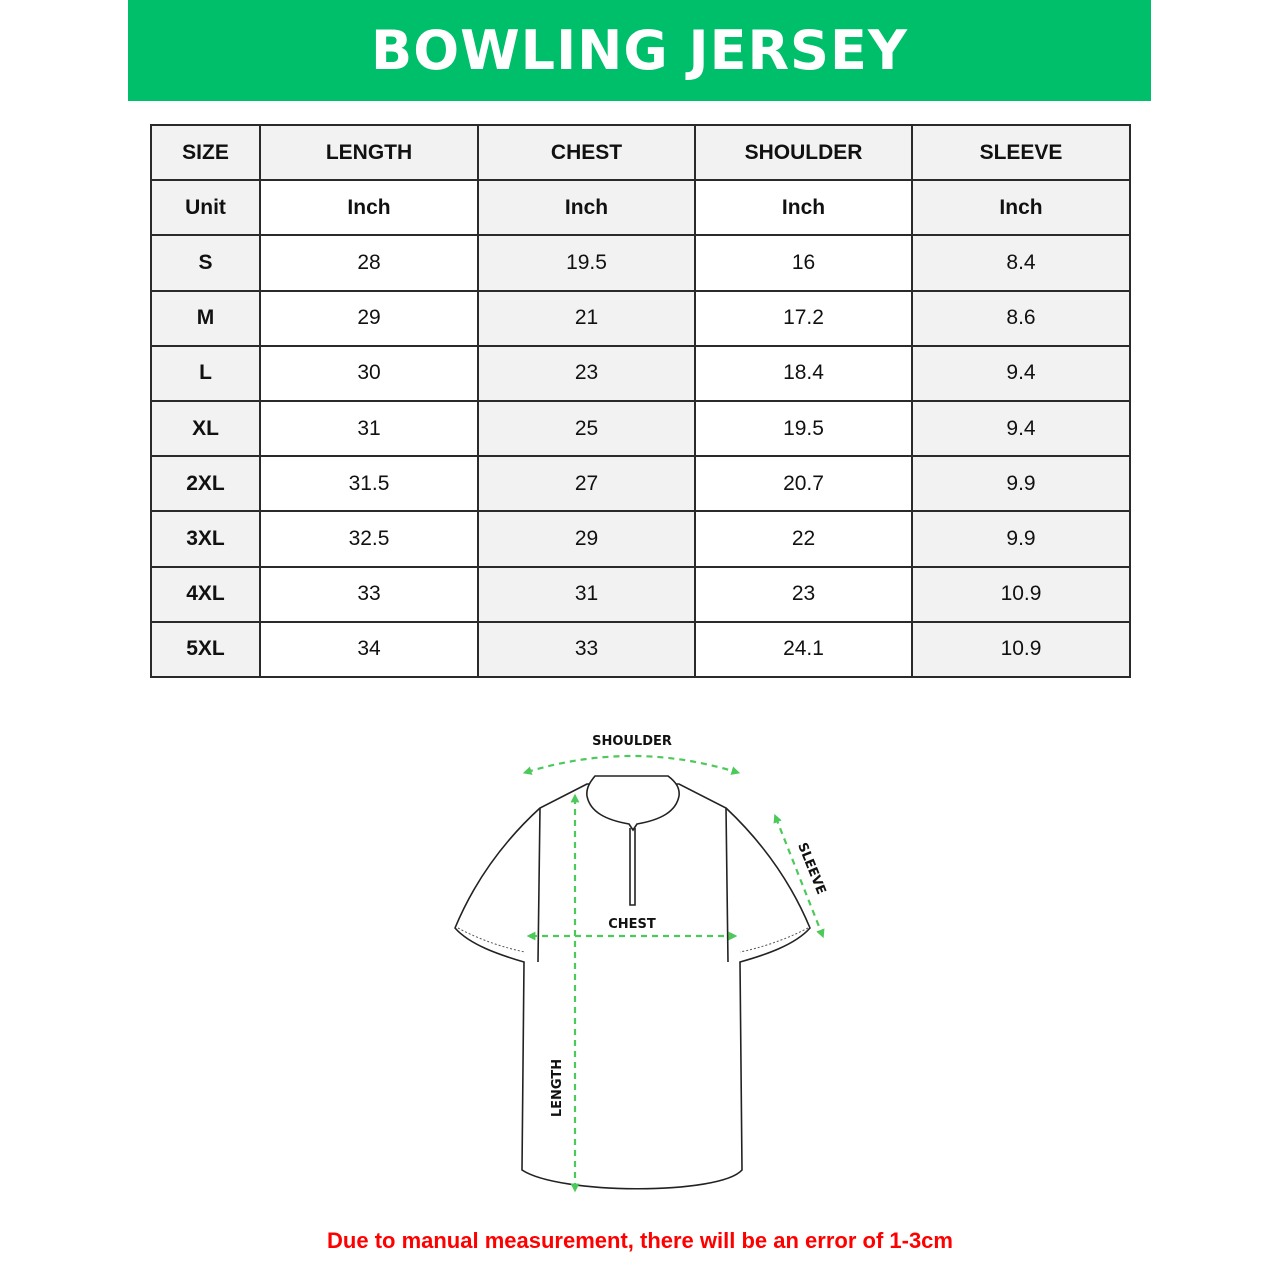  Describe the element at coordinates (369, 539) in the screenshot. I see `table-cell: 32.5` at that location.